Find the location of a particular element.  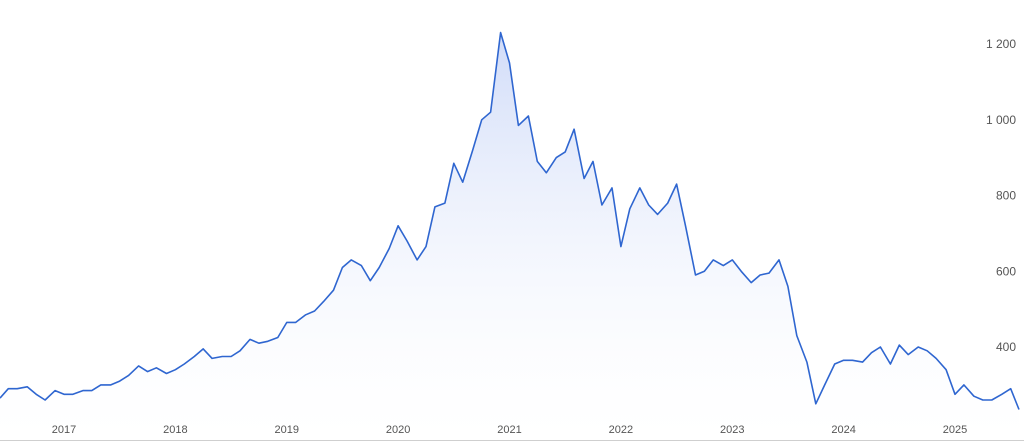

x-tick-label: 2025 is located at coordinates (955, 430).